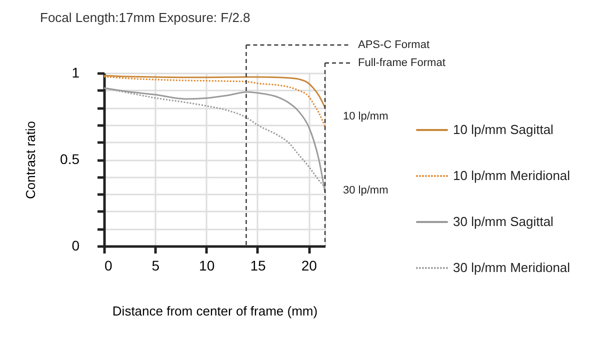 This screenshot has height=338, width=606. I want to click on chart-title: Focal Length:17mm Exposure: F/2.8, so click(145, 17).